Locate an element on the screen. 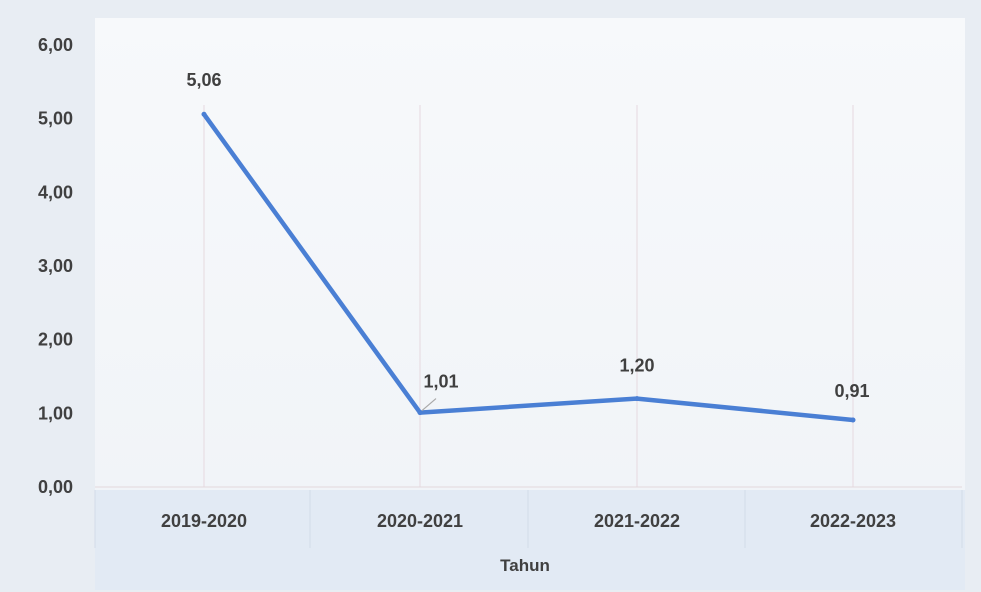 The height and width of the screenshot is (592, 981). x-axis: 2019-2020 2020-2021 2021-2022 2022-2023 is located at coordinates (528, 521).